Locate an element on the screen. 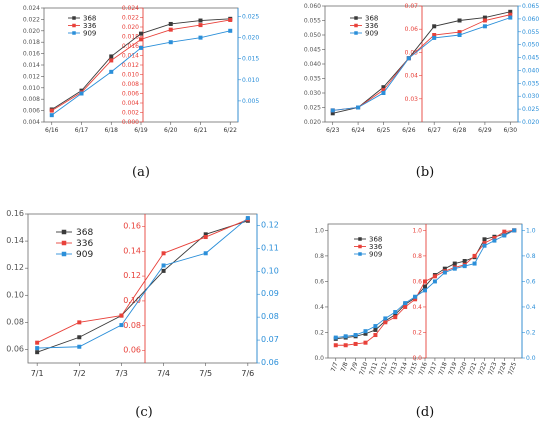 The width and height of the screenshot is (550, 423). panel-label-a: (a) is located at coordinates (141, 172).